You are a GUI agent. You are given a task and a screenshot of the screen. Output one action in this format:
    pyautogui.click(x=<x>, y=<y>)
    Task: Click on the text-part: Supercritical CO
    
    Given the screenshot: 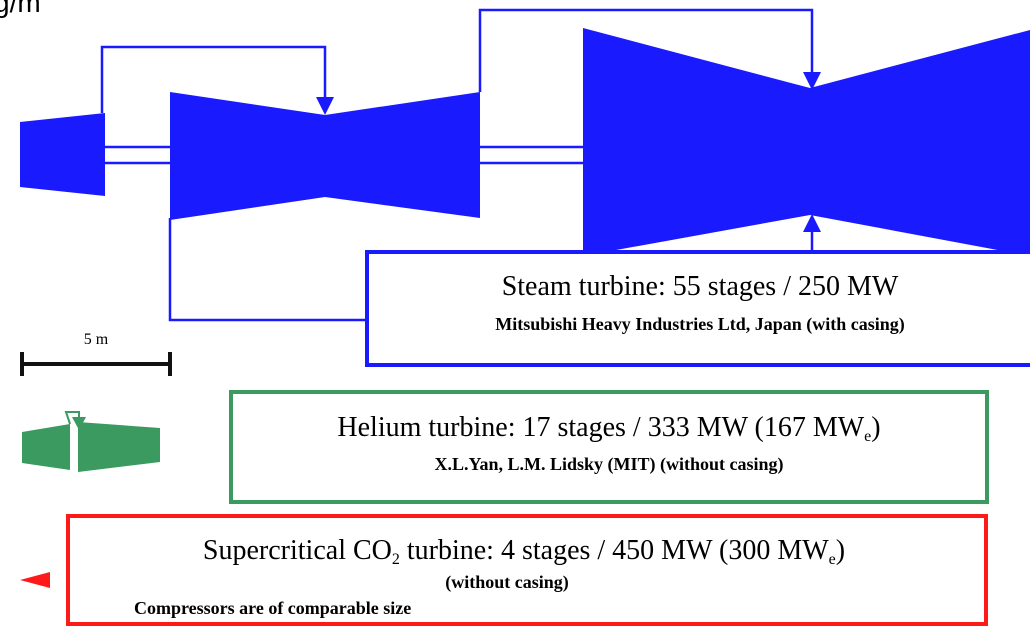 What is the action you would take?
    pyautogui.click(x=297, y=550)
    